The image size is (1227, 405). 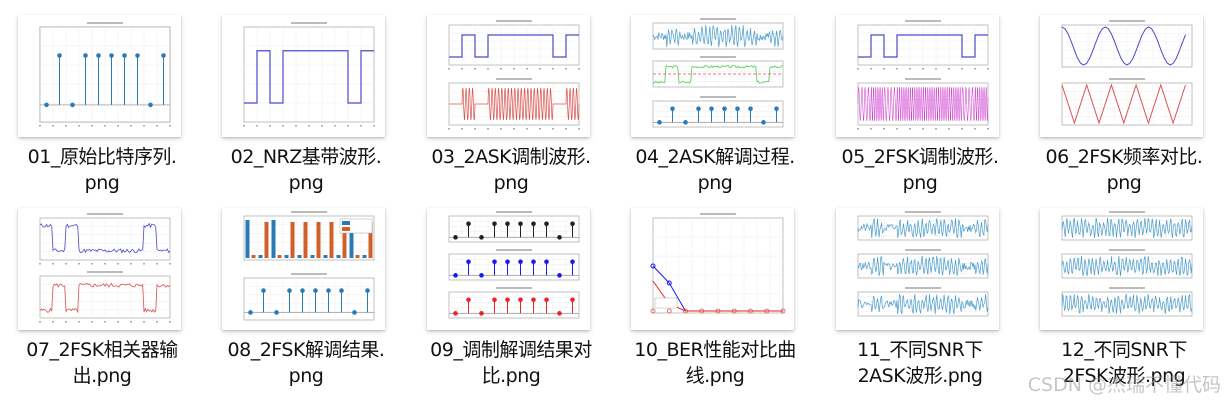 What do you see at coordinates (99, 76) in the screenshot?
I see `file-thumbnail-stem` at bounding box center [99, 76].